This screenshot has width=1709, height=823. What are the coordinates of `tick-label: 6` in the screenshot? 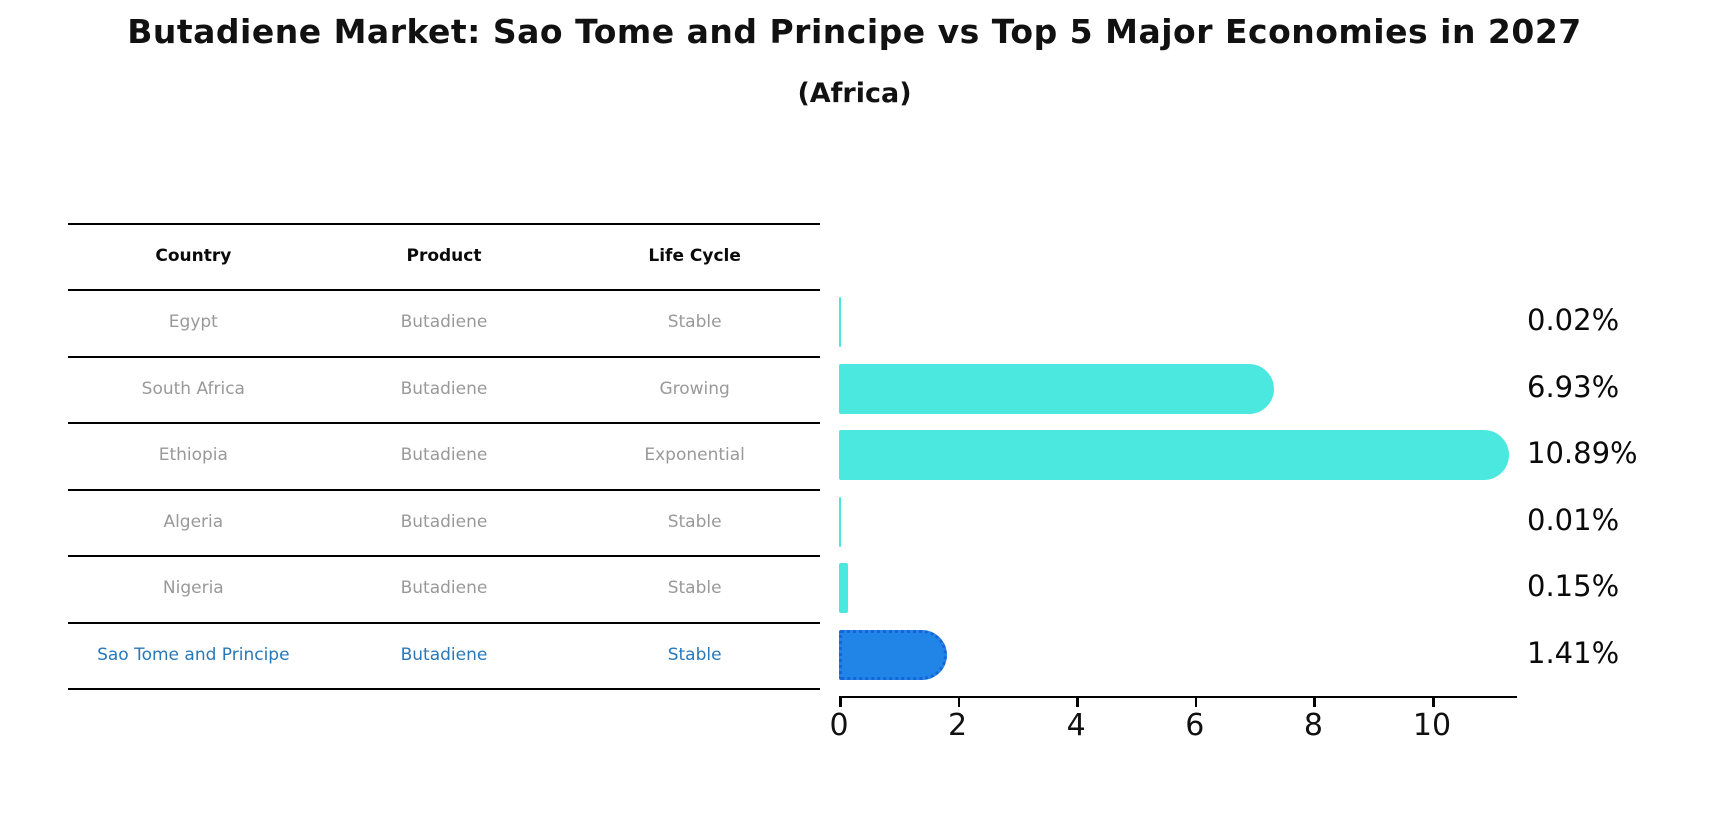 It's located at (1195, 725).